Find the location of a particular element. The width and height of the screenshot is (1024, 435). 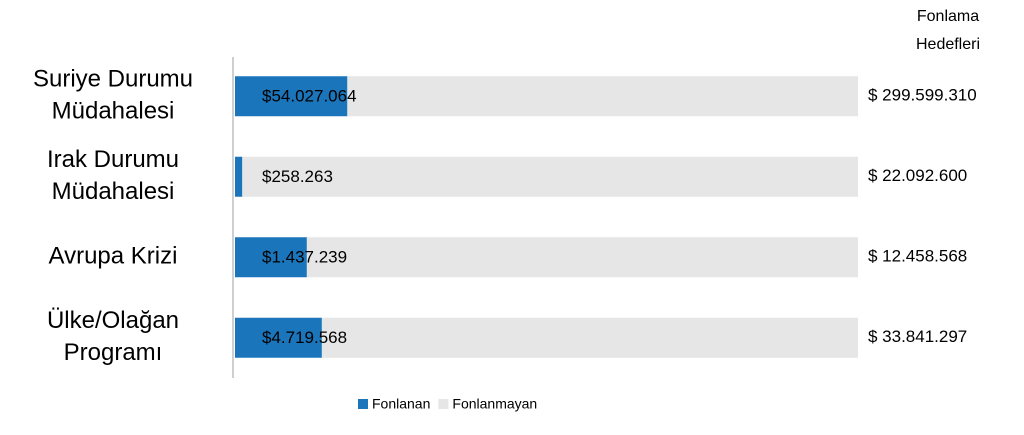

value-label: $54.027.064 is located at coordinates (309, 96).